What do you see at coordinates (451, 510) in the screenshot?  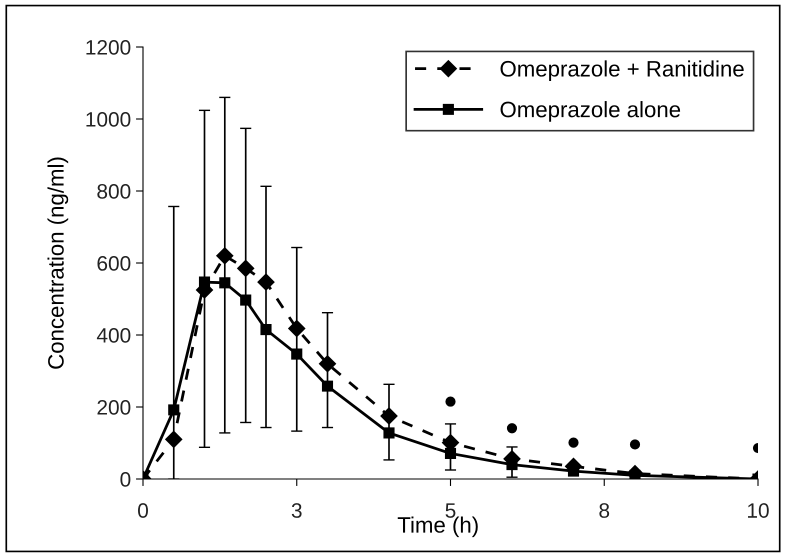 I see `x-tick-label: 5` at bounding box center [451, 510].